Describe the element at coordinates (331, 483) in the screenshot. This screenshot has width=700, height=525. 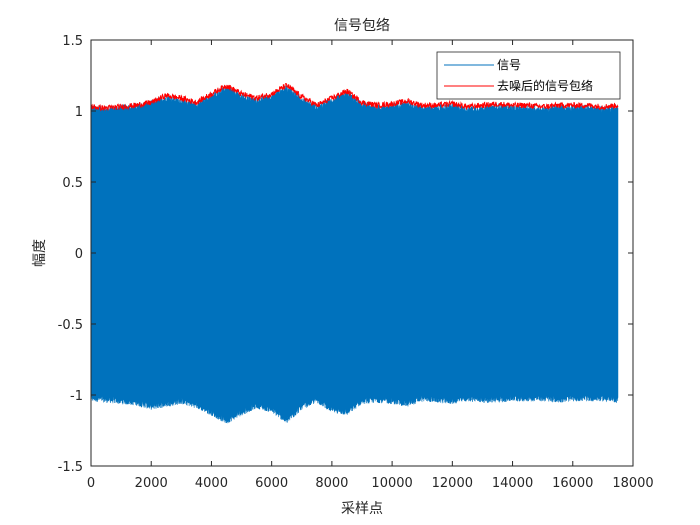
I see `x-tick-label: 8000` at that location.